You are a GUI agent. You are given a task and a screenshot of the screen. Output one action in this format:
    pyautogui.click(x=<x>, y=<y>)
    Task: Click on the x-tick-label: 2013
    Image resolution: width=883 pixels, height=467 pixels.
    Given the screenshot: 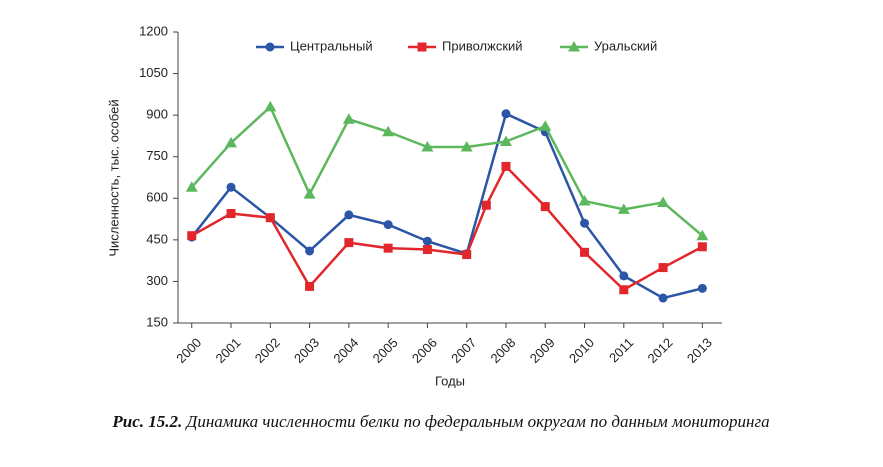 What is the action you would take?
    pyautogui.click(x=699, y=350)
    